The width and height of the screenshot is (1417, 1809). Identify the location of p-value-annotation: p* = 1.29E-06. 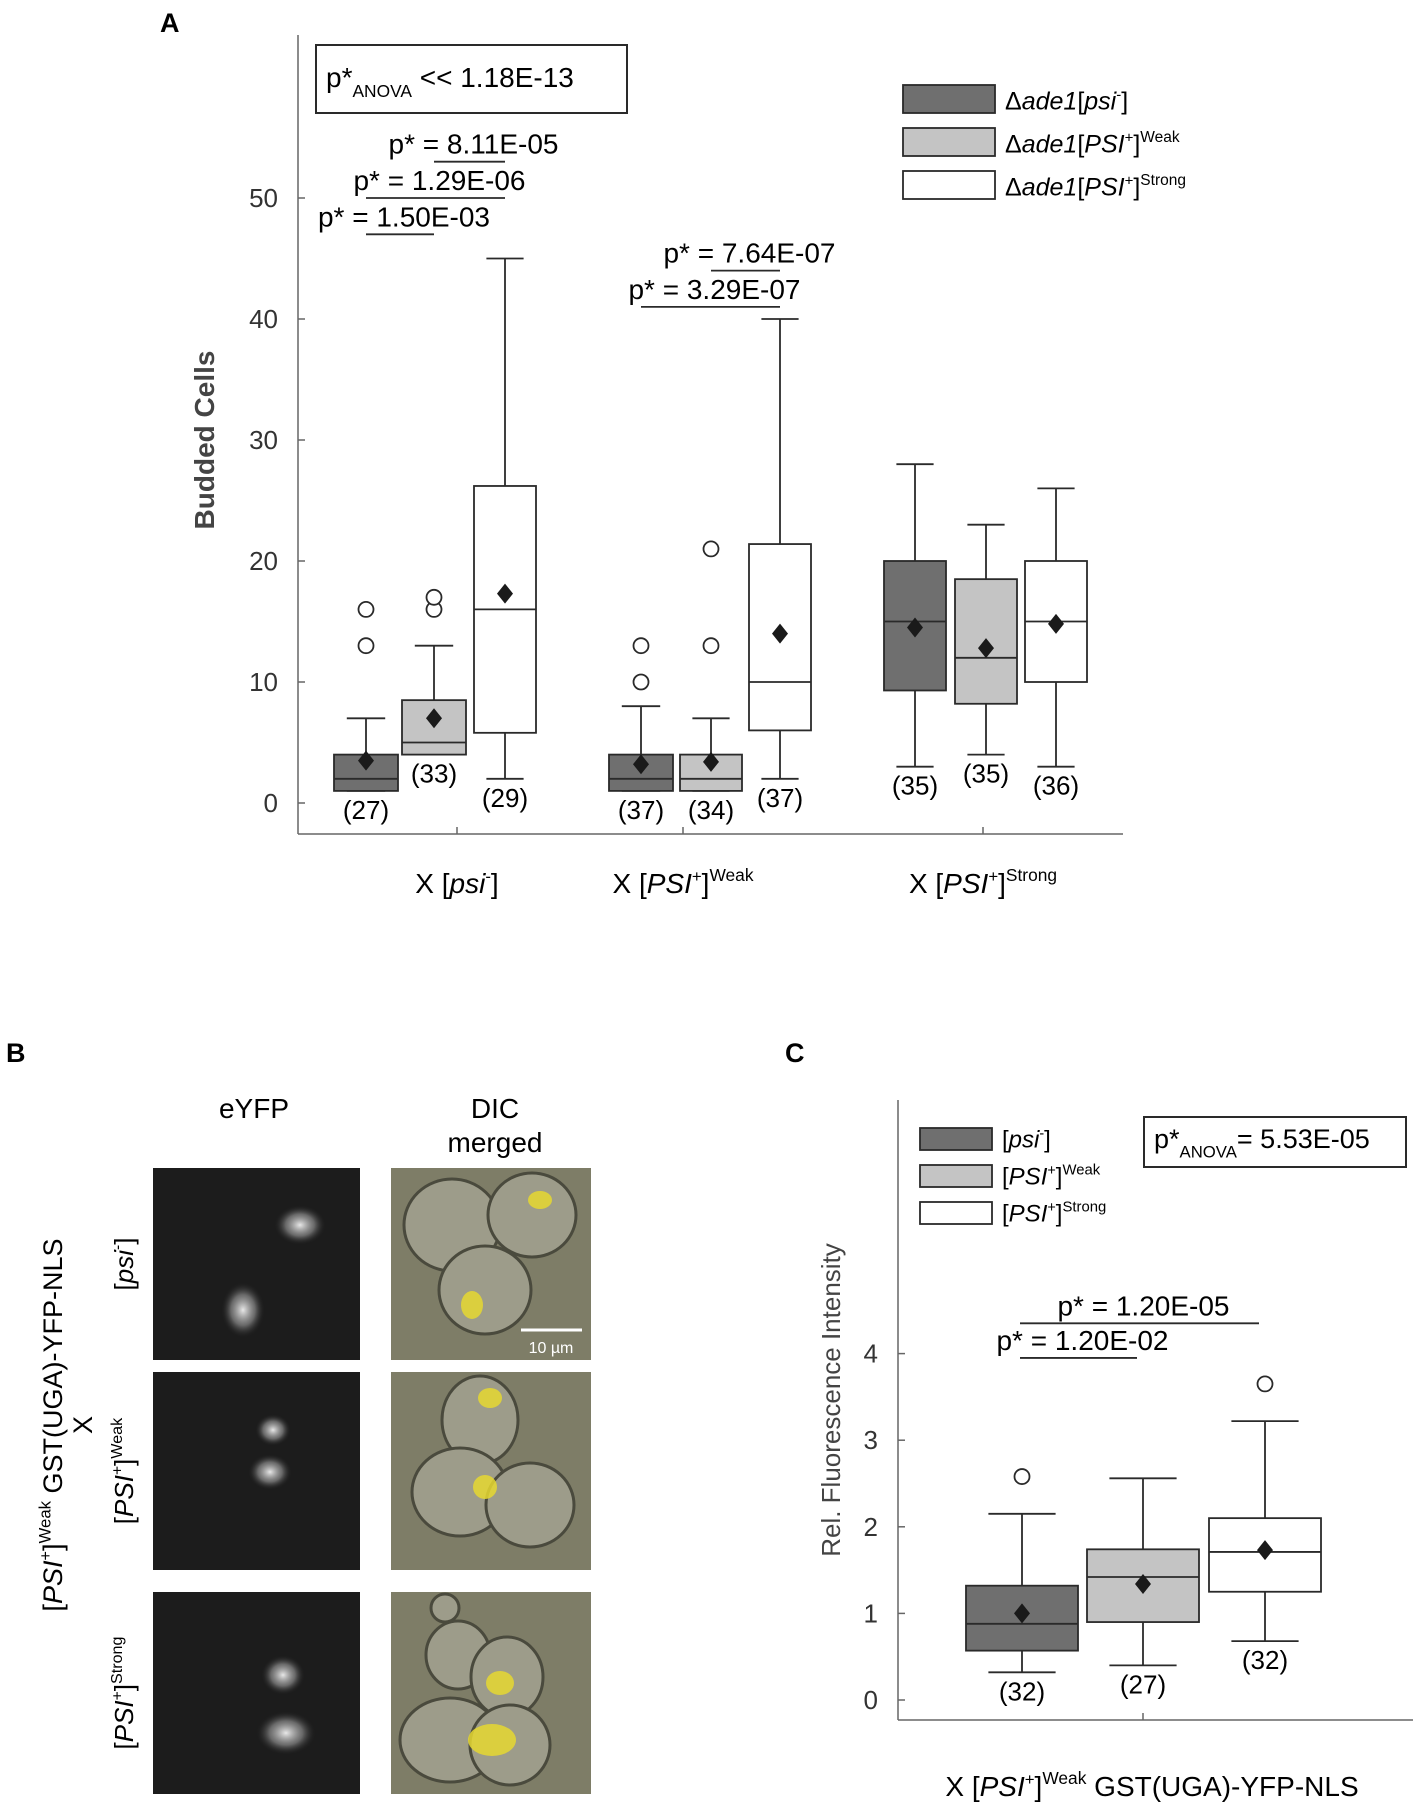
(439, 182).